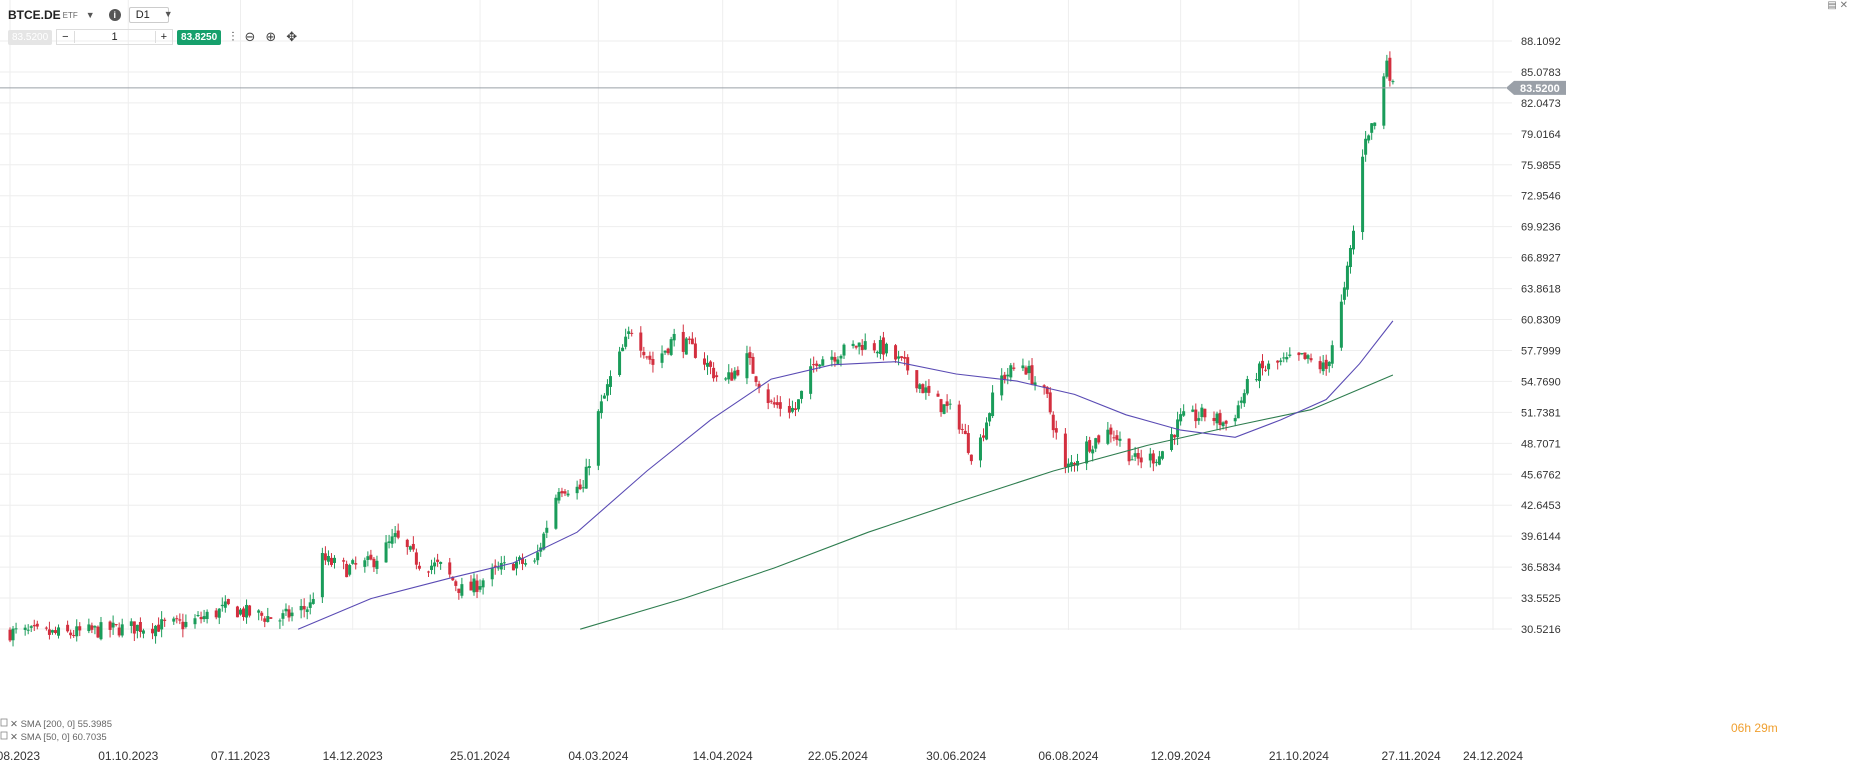 This screenshot has width=1852, height=765. I want to click on y-tick-label: 57.7999, so click(1541, 351).